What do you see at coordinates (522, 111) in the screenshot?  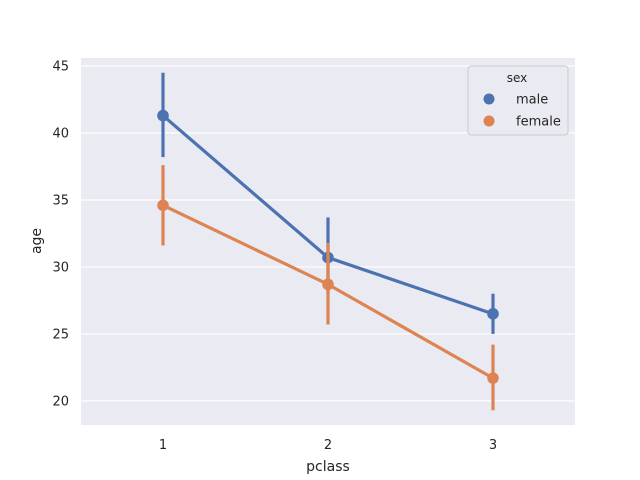 I see `legend-items: male female` at bounding box center [522, 111].